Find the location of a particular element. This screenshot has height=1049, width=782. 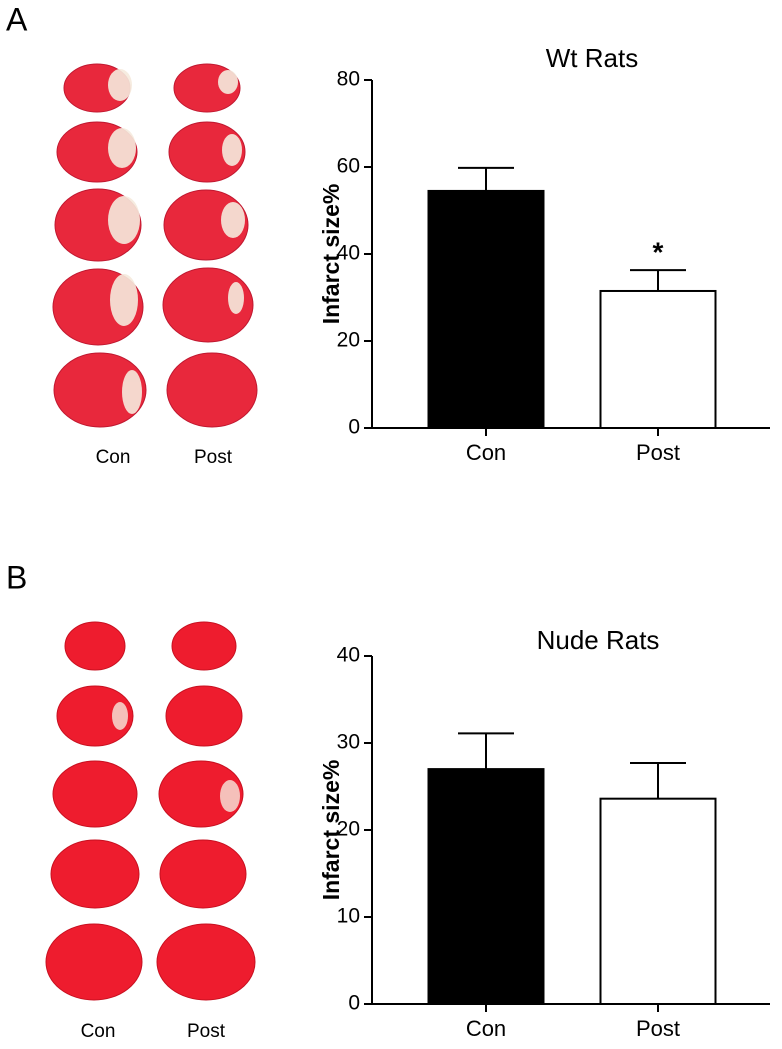

significance-marker: * is located at coordinates (658, 251).